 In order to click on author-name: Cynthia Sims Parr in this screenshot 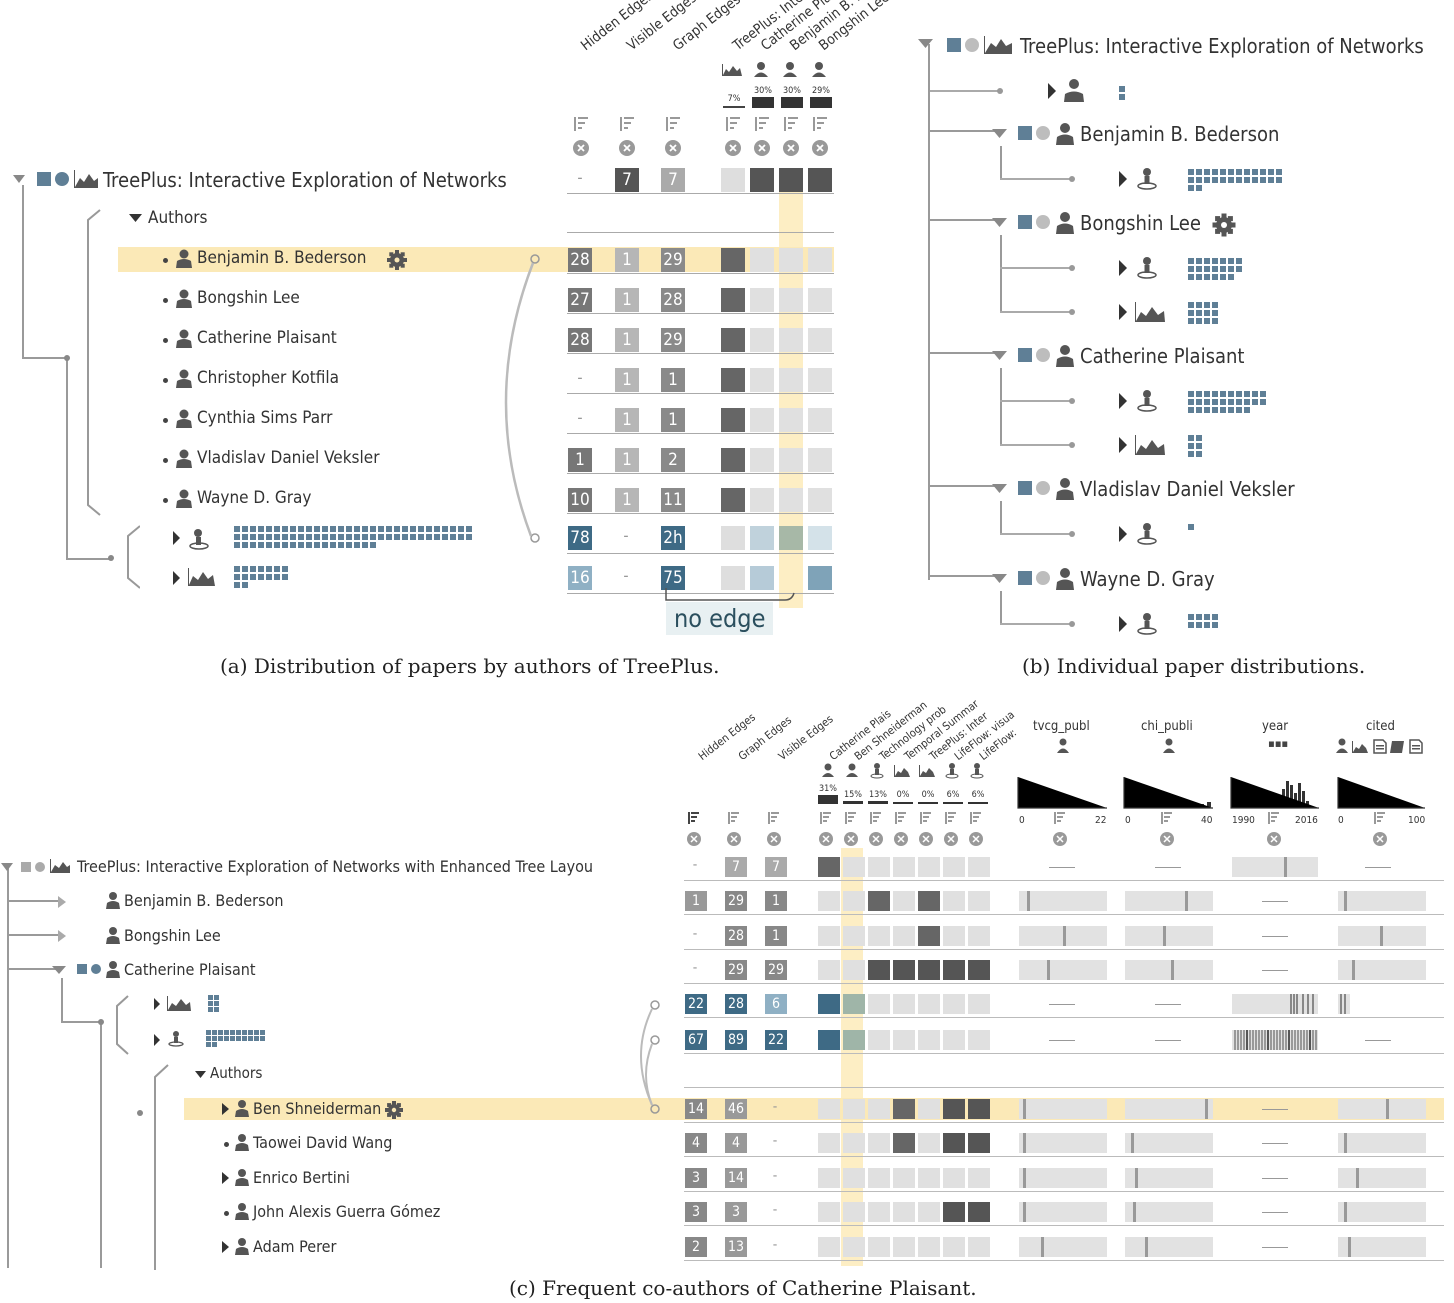, I will do `click(265, 418)`.